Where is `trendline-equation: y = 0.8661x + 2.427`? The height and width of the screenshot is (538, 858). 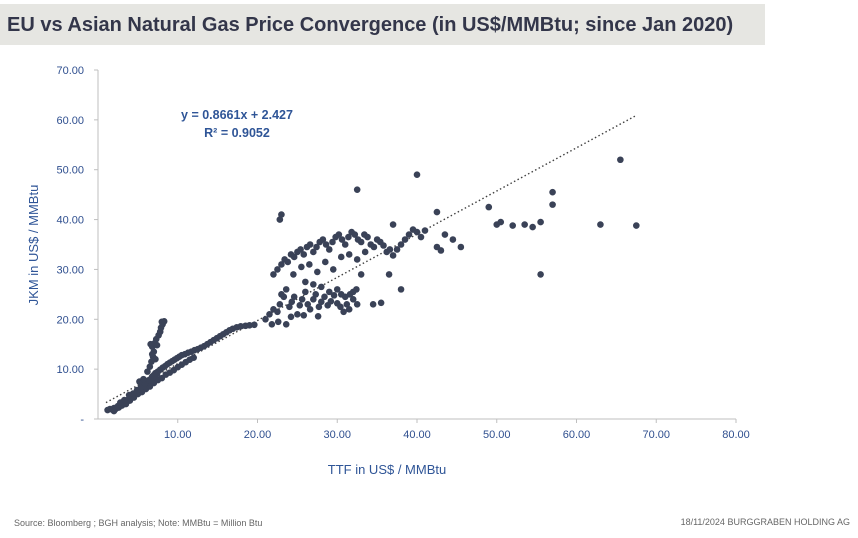 trendline-equation: y = 0.8661x + 2.427 is located at coordinates (237, 115).